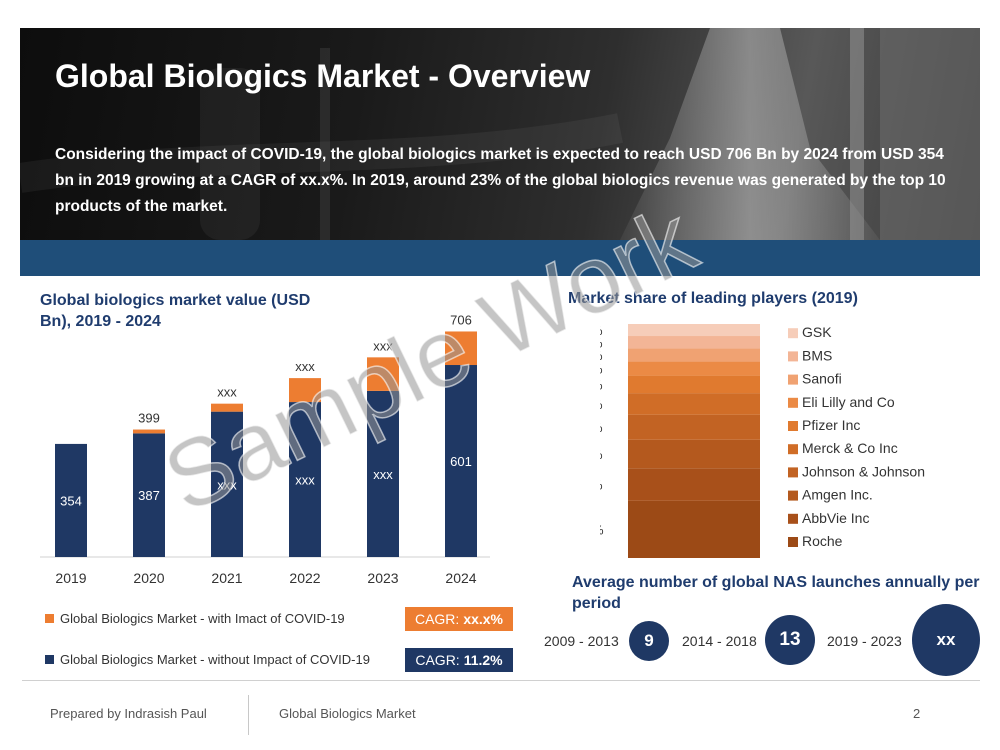  What do you see at coordinates (863, 471) in the screenshot?
I see `share-legend-label: Johnson & Johnson` at bounding box center [863, 471].